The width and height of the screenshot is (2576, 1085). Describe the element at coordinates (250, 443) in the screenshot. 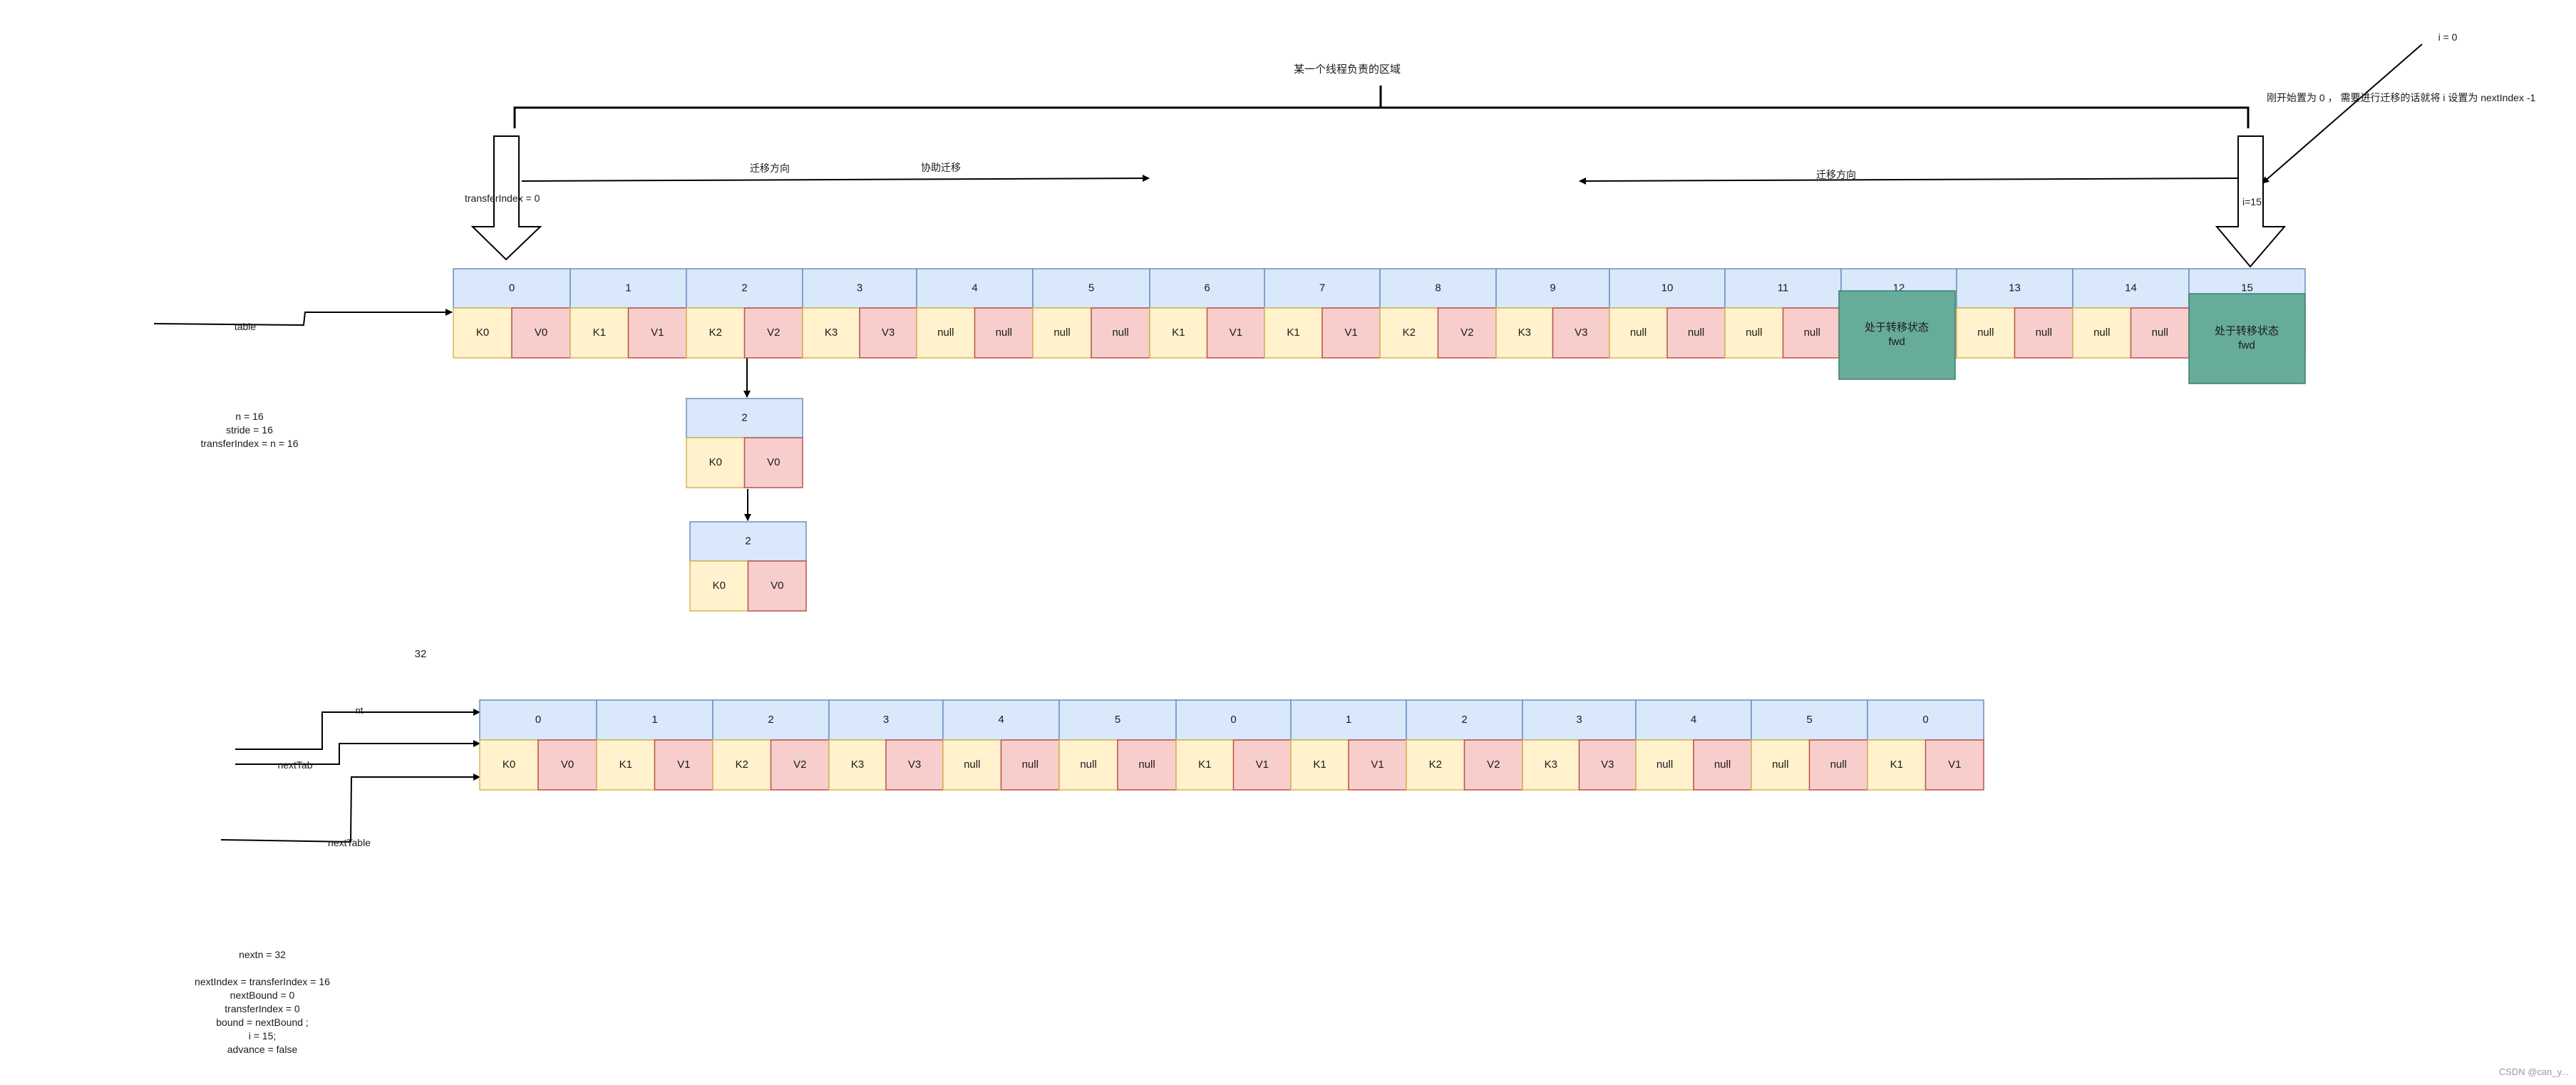

I see `state-line: transferIndex = n = 16` at that location.